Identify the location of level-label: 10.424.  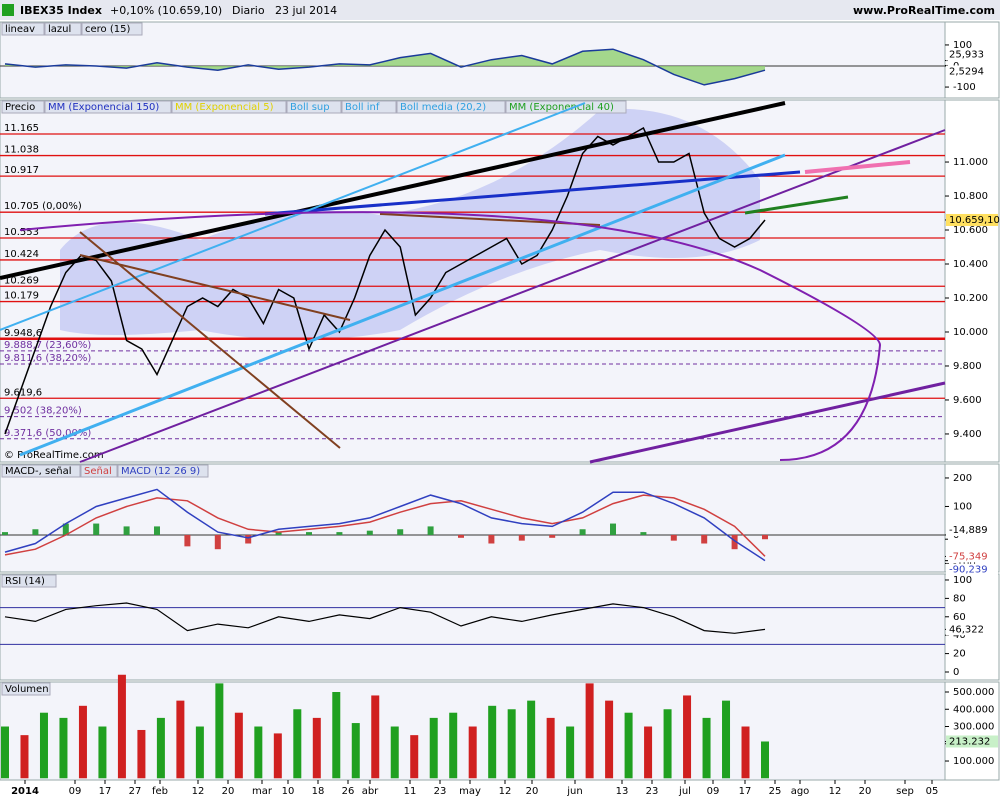
(21, 254).